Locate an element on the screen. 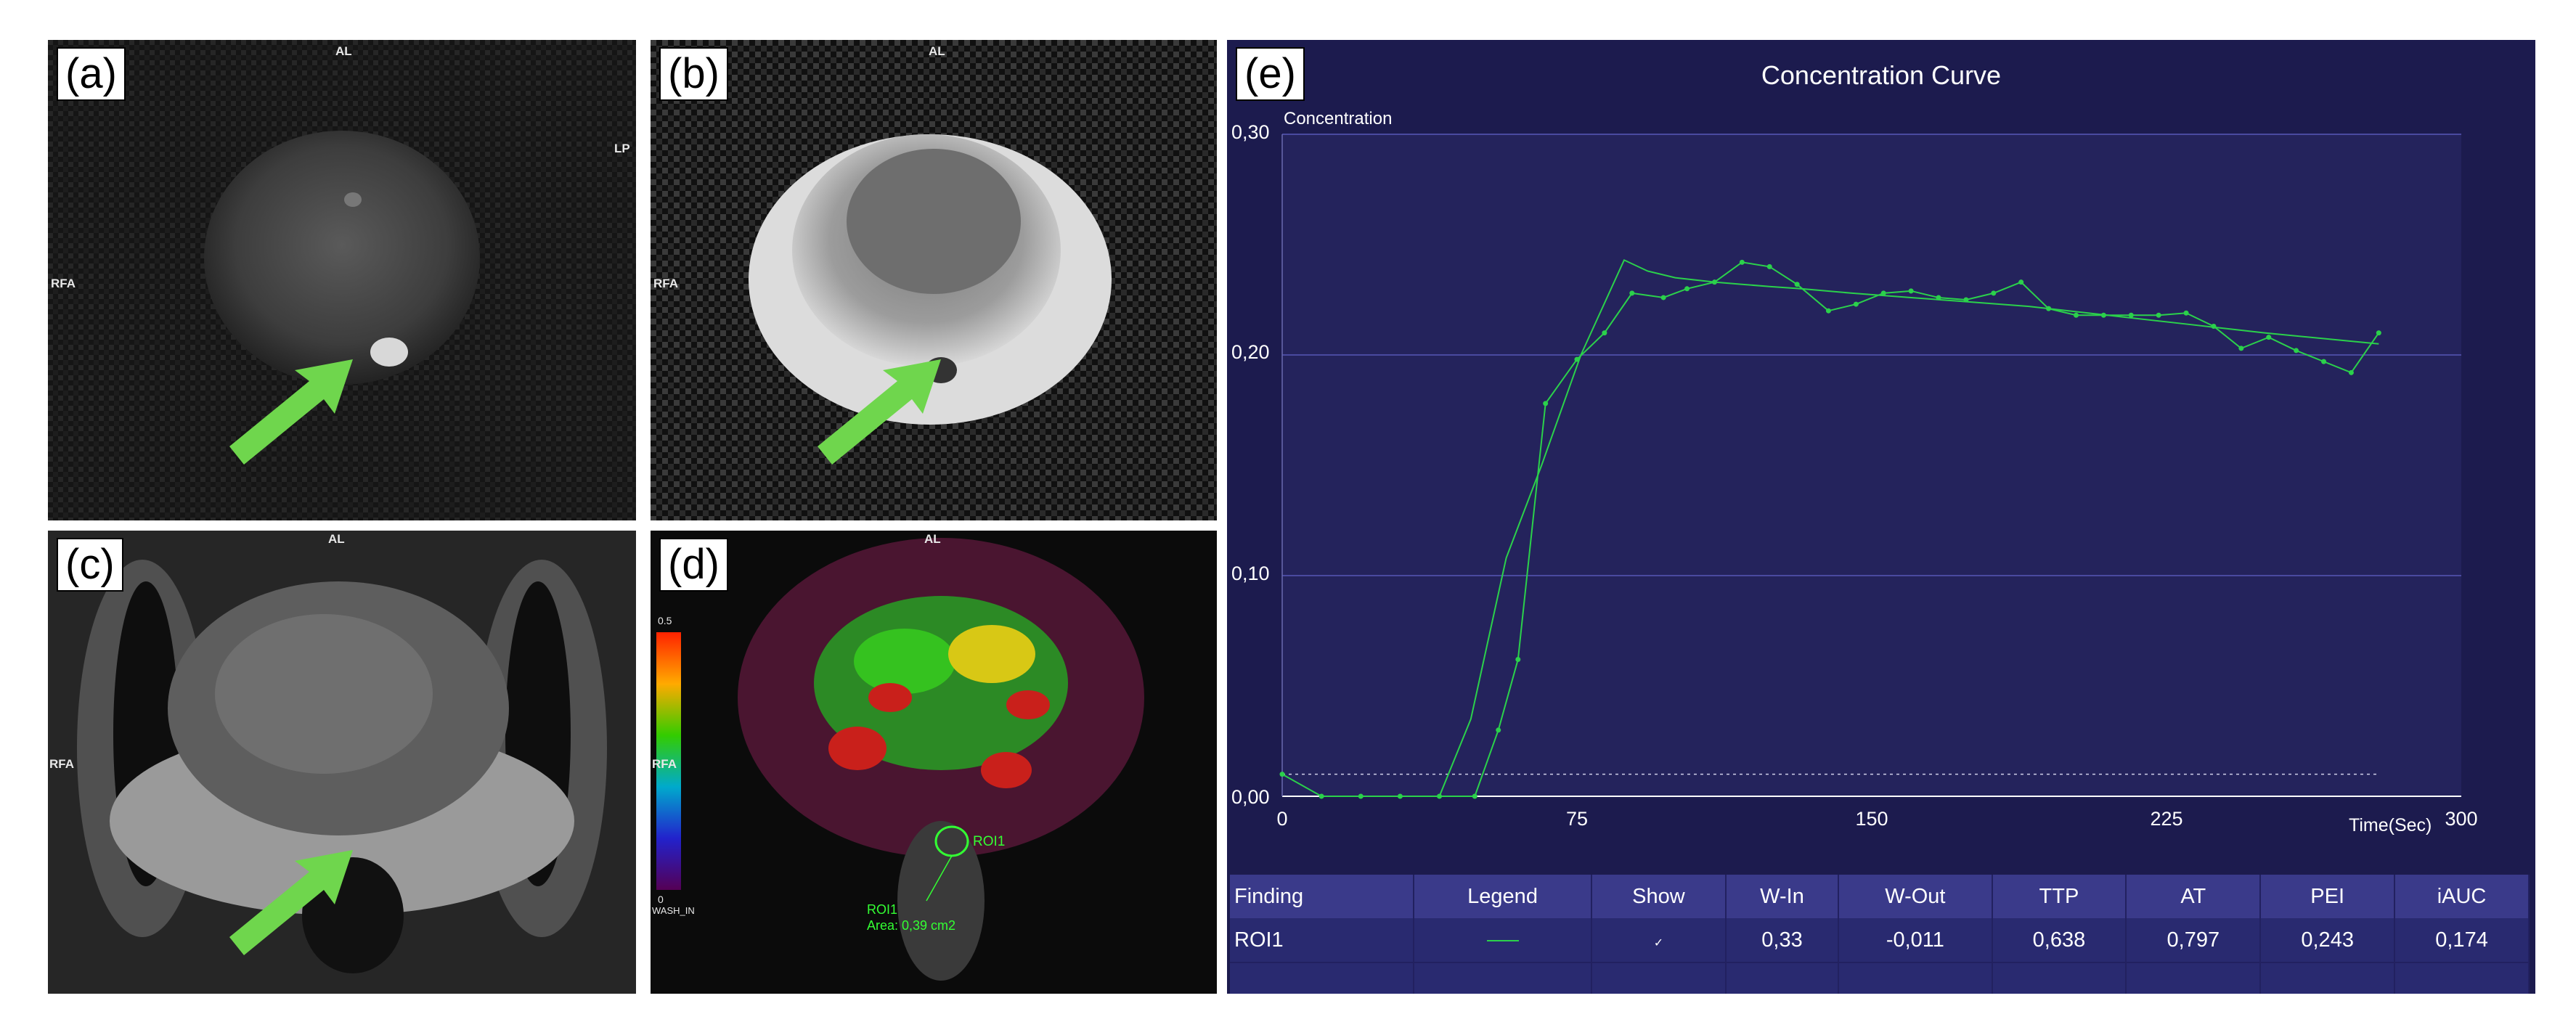 The height and width of the screenshot is (1030, 2576). x-axis-label: Time(Sec) is located at coordinates (2390, 825).